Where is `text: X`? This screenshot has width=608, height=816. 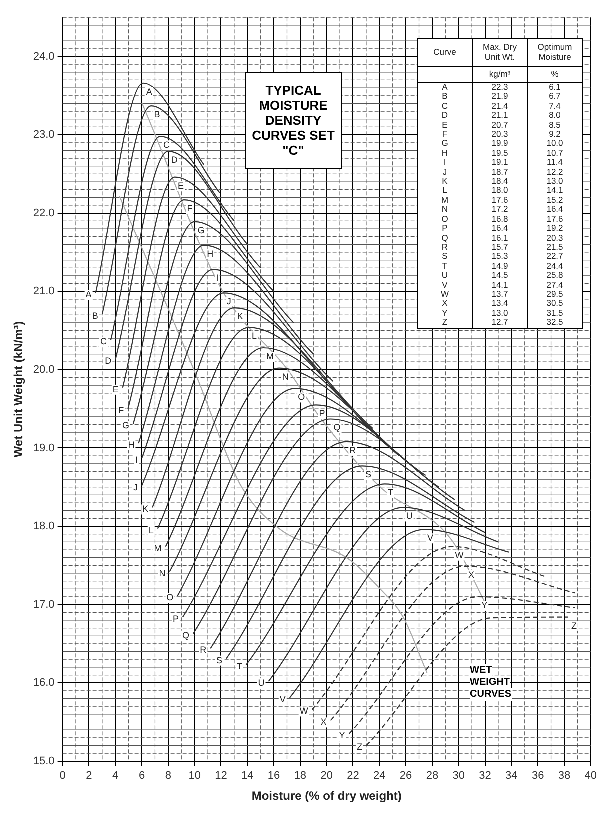 text: X is located at coordinates (323, 722).